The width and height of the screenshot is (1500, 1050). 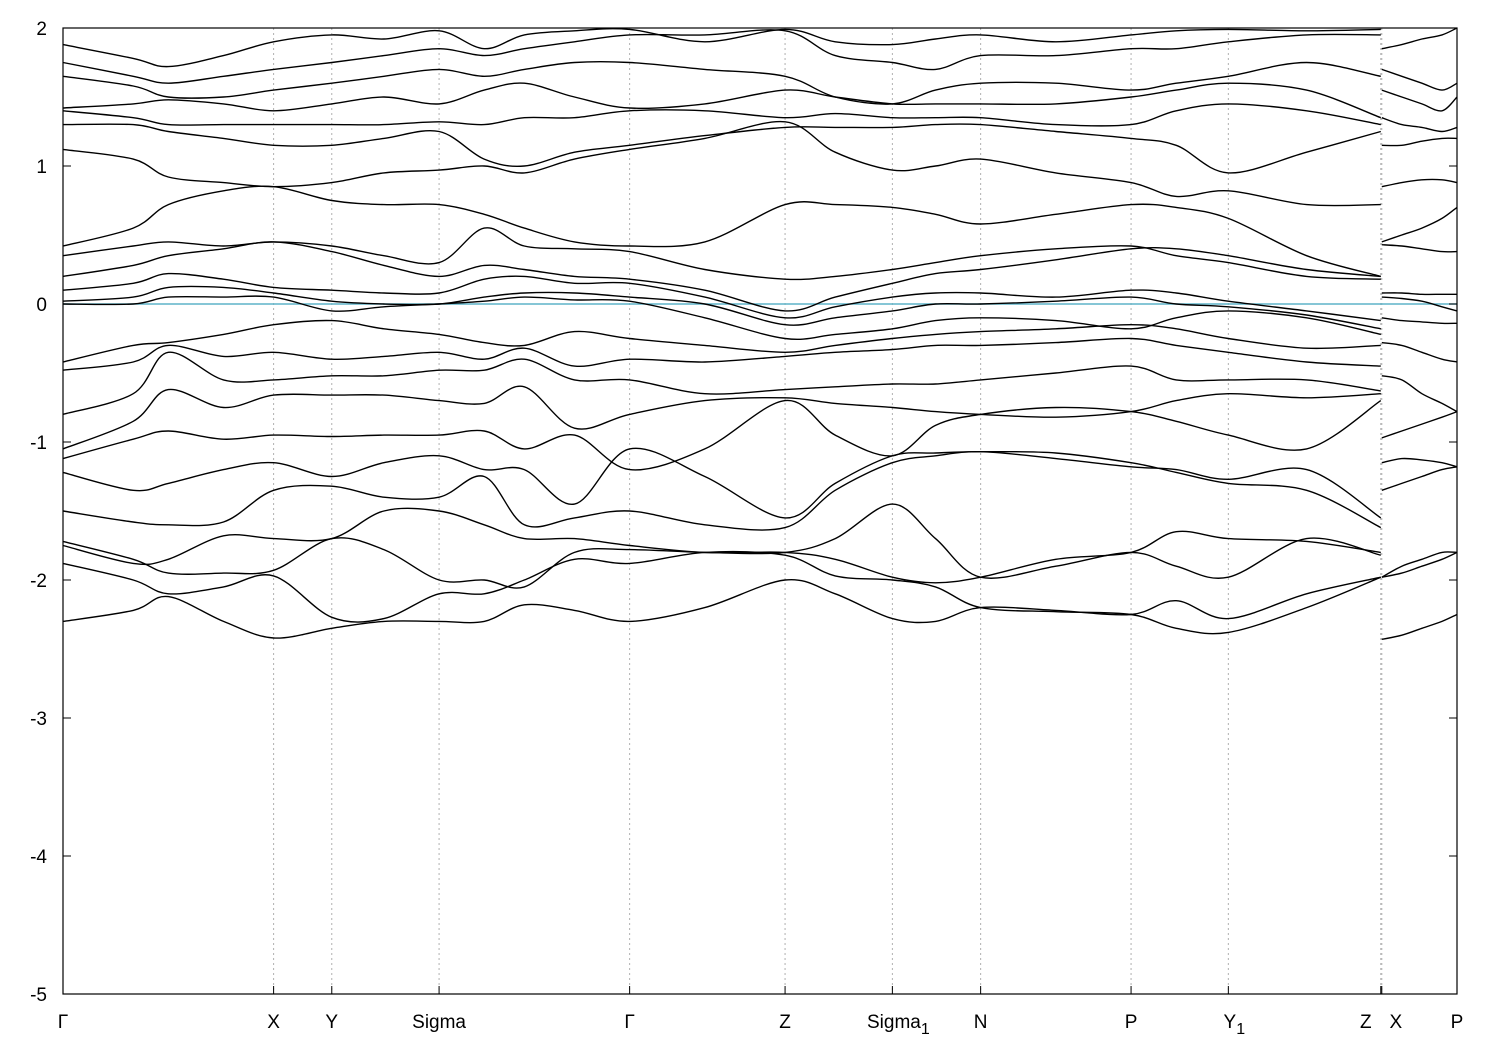 What do you see at coordinates (41, 305) in the screenshot?
I see `y-tick-label-2: 0` at bounding box center [41, 305].